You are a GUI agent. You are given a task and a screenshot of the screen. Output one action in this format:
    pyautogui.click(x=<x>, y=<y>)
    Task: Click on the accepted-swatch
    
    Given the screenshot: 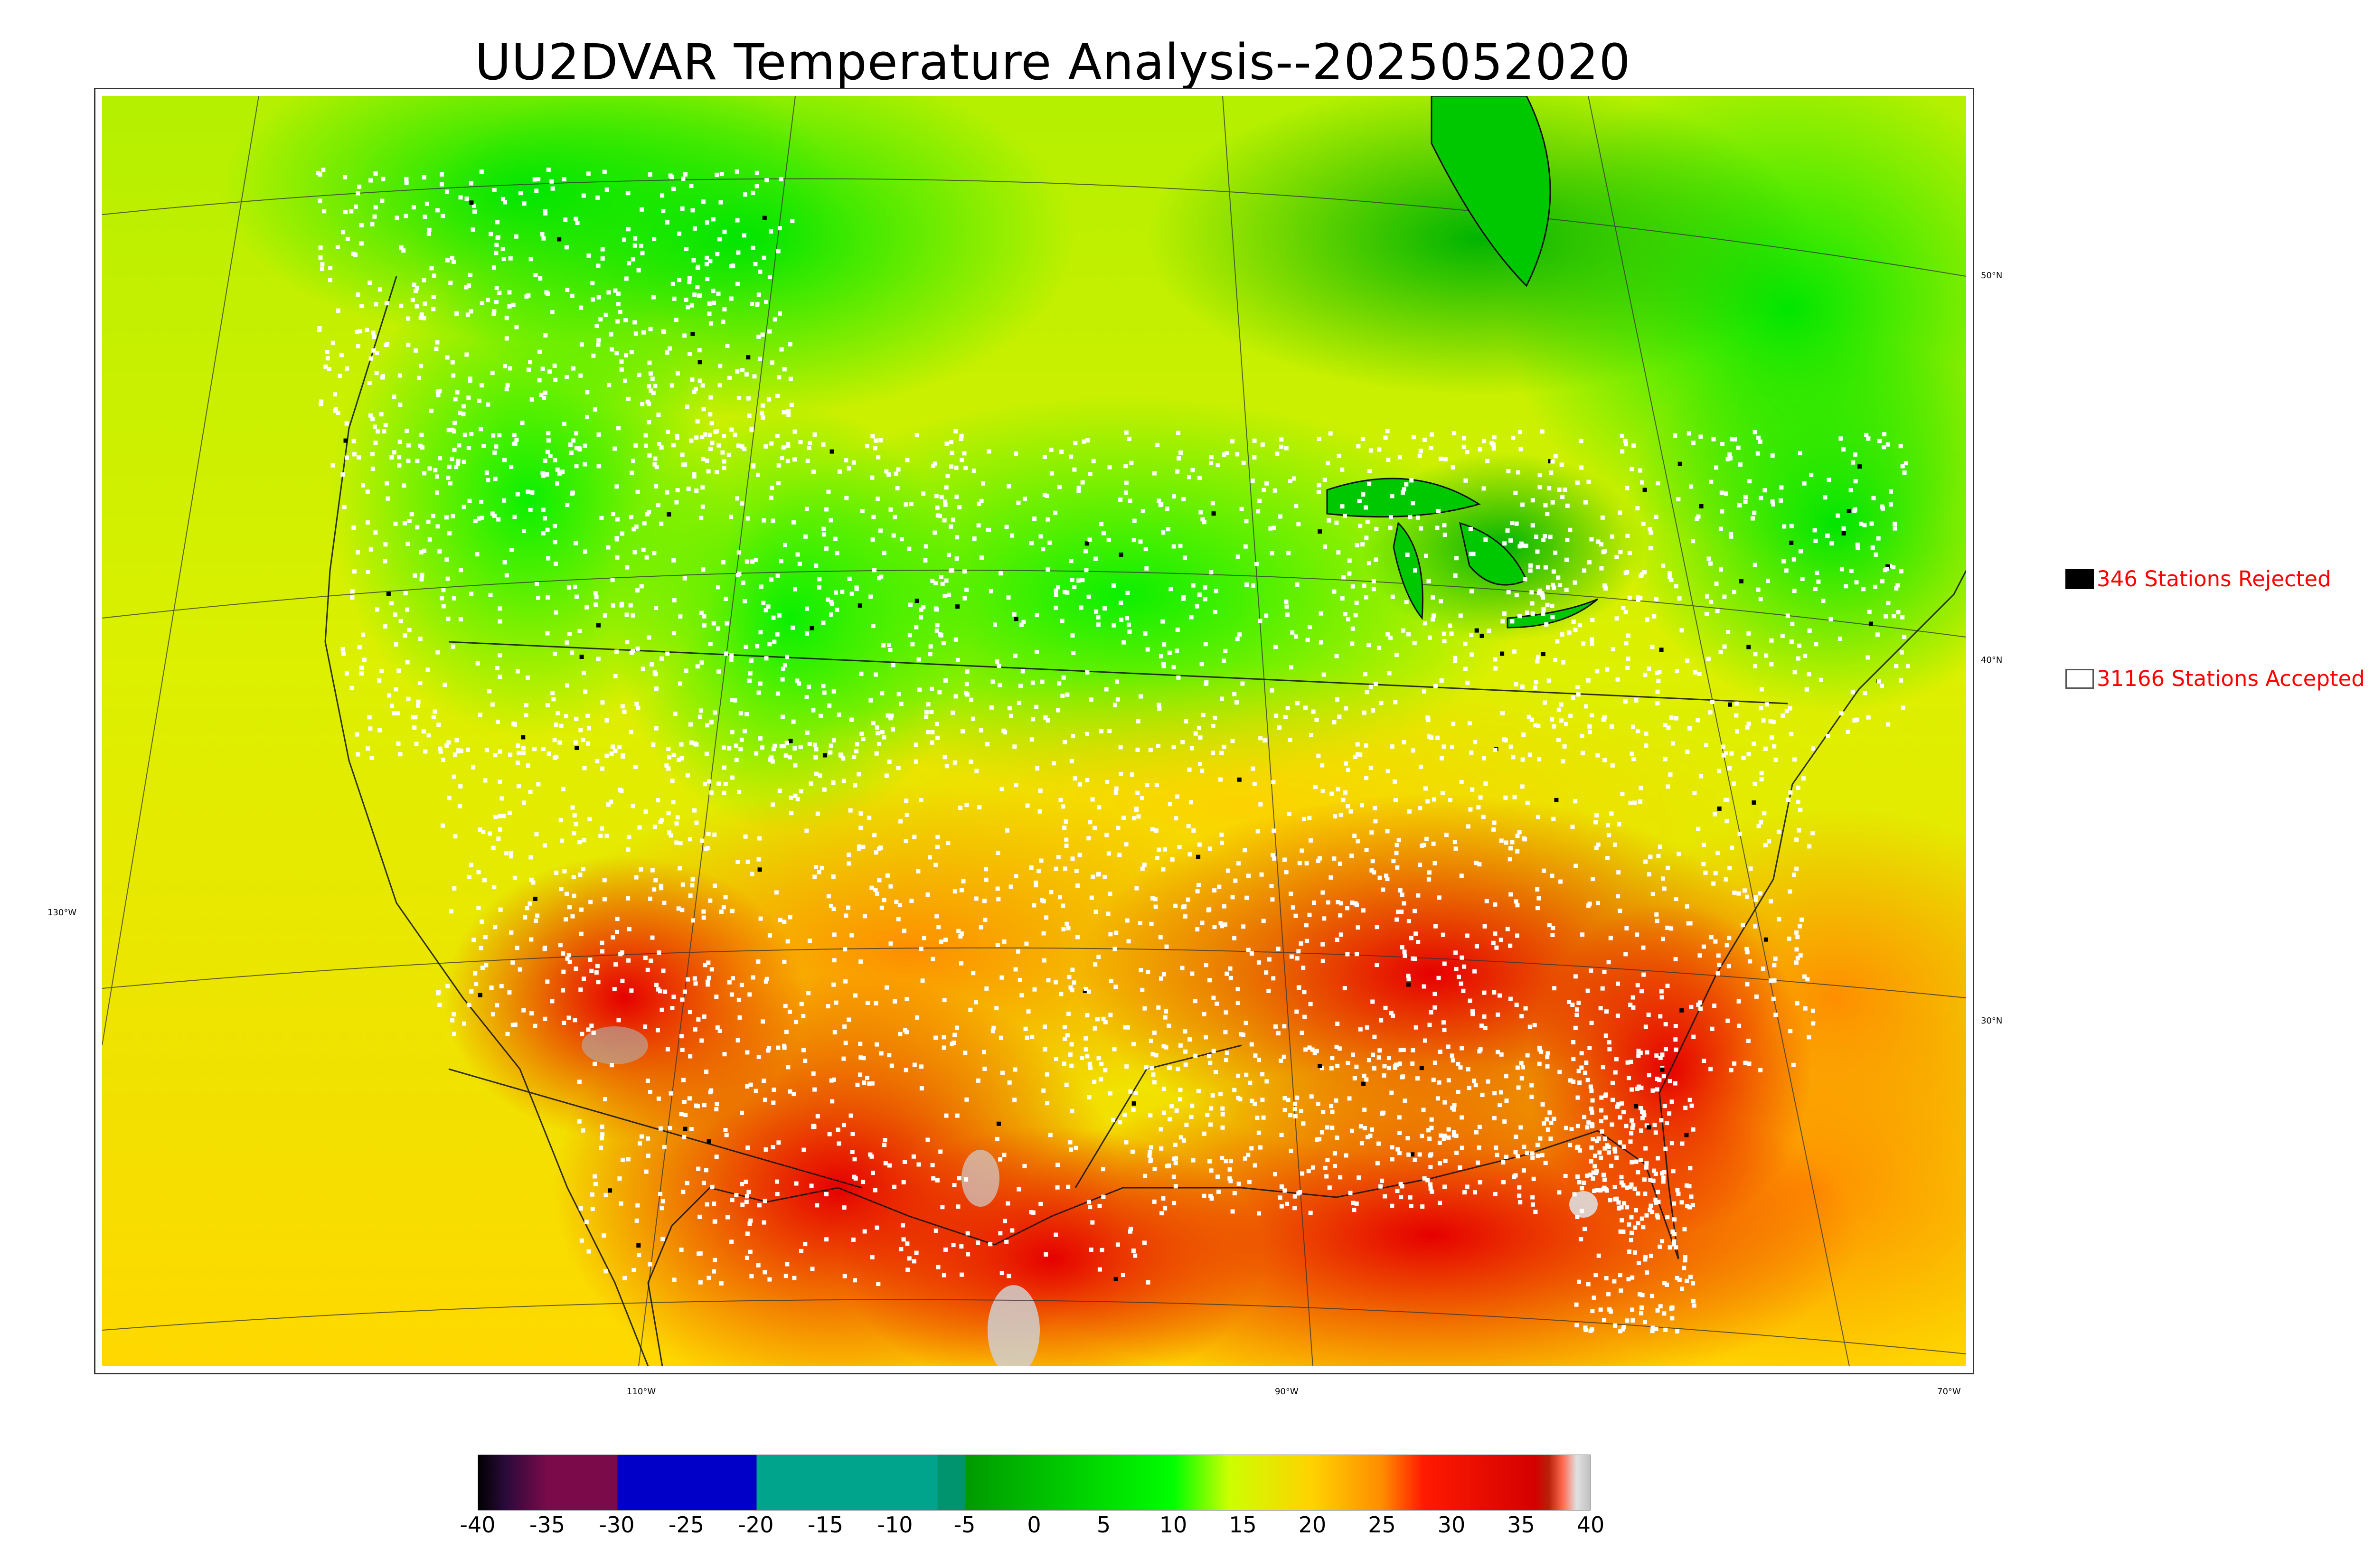 What is the action you would take?
    pyautogui.click(x=2079, y=678)
    